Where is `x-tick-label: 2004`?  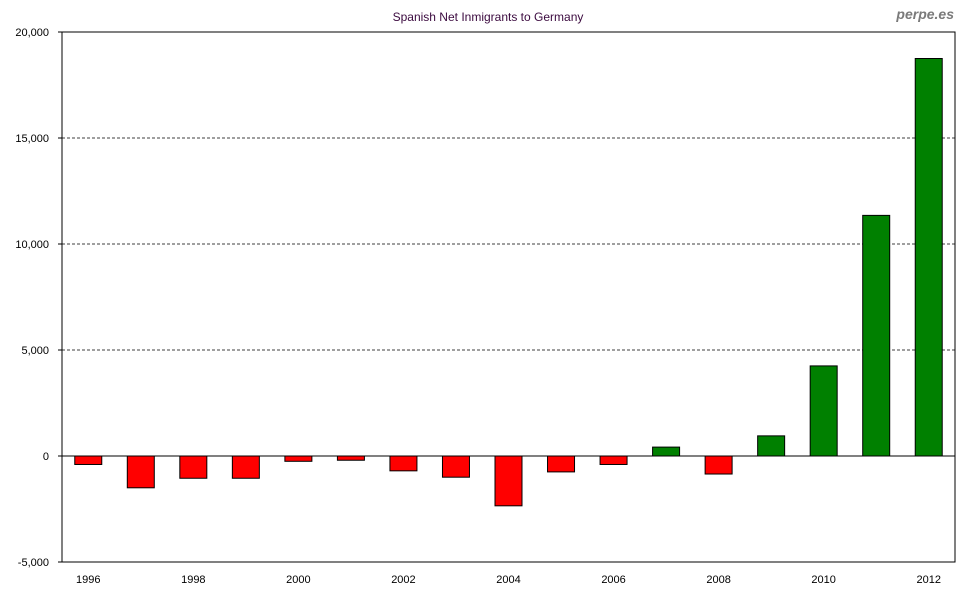 x-tick-label: 2004 is located at coordinates (508, 580).